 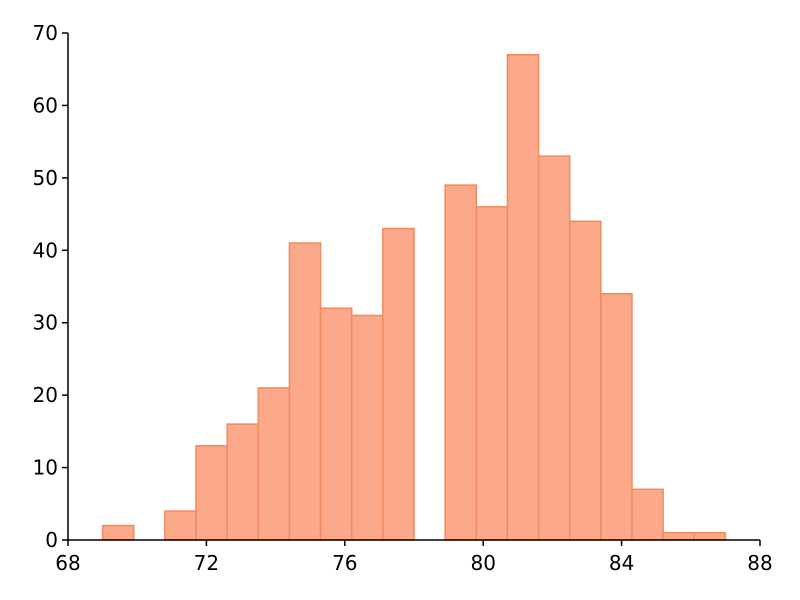 I want to click on y-tick-label: 30, so click(x=45, y=323).